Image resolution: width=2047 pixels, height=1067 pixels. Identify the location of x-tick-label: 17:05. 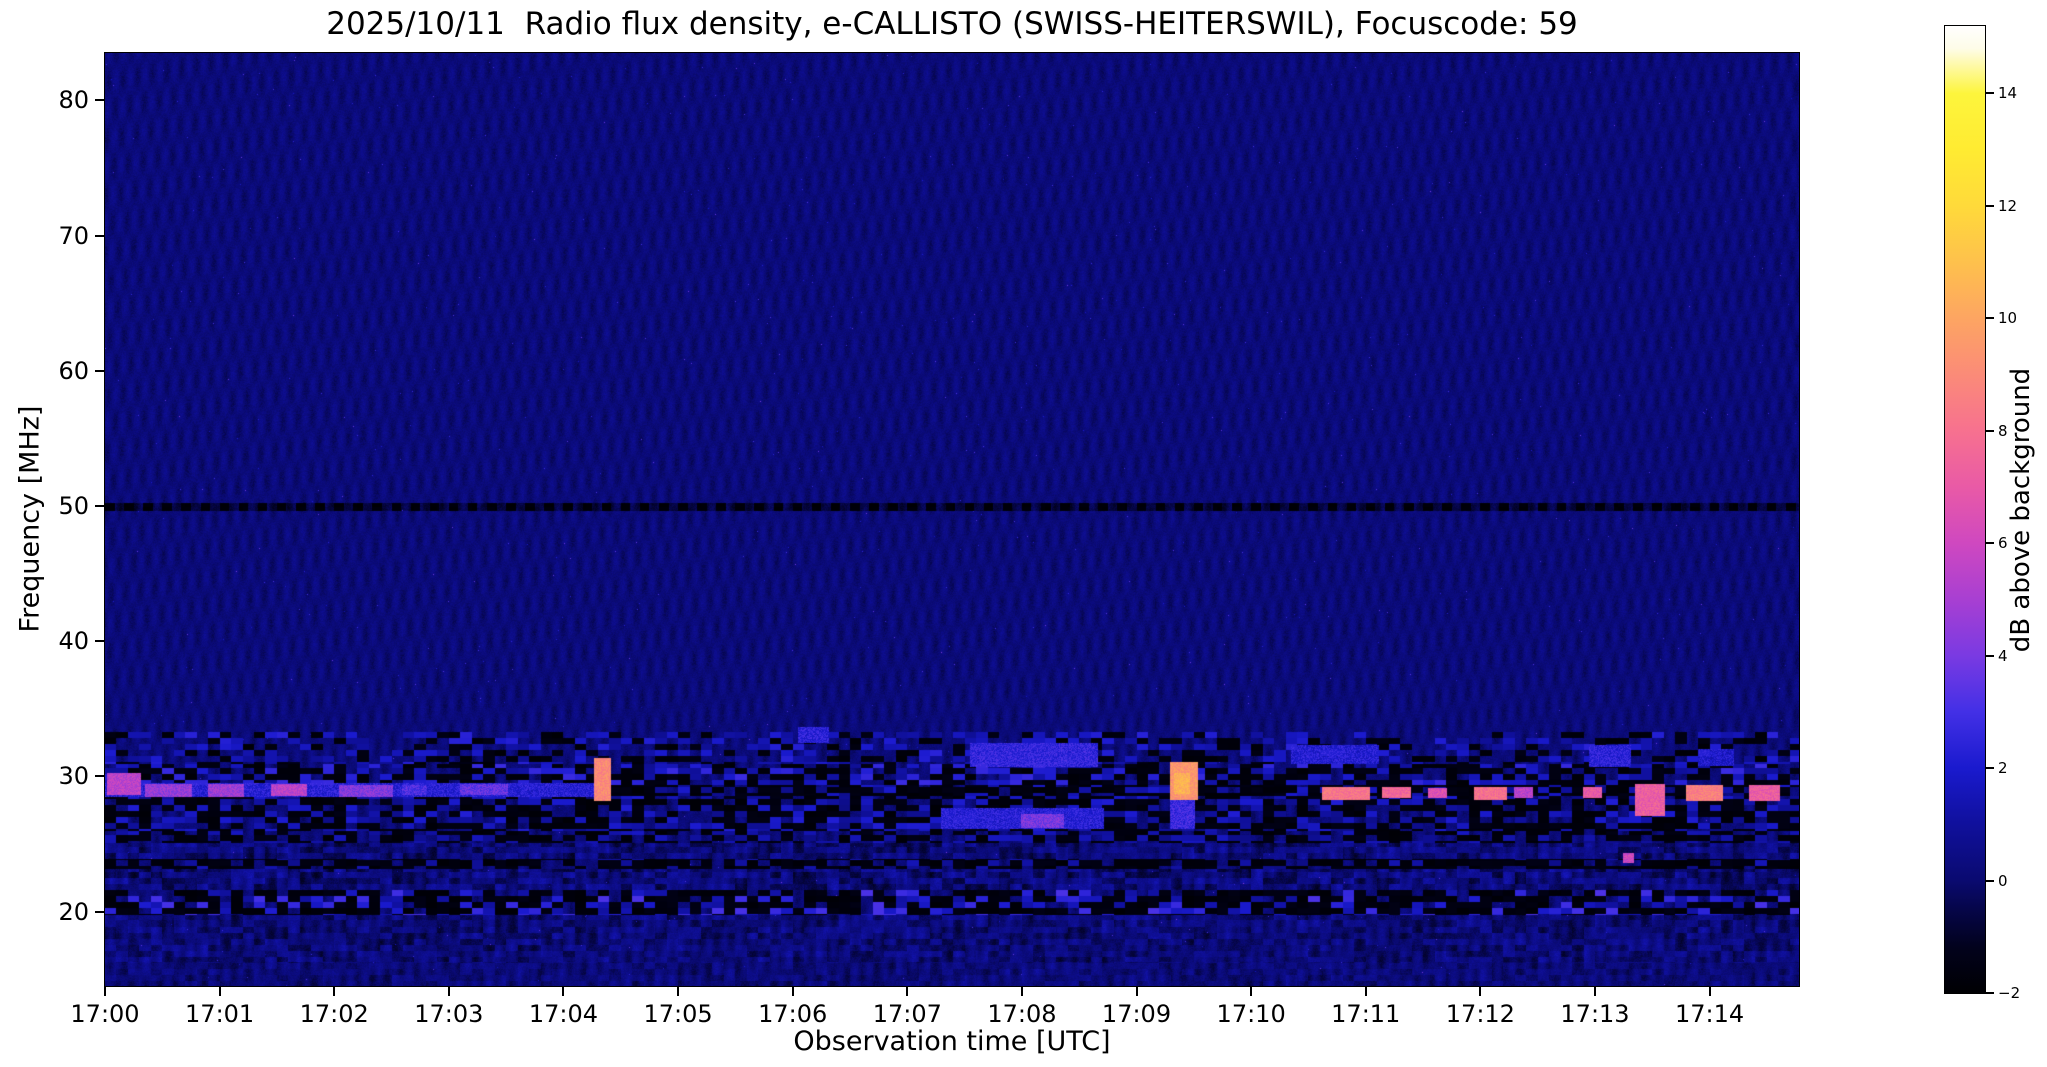
(678, 1014).